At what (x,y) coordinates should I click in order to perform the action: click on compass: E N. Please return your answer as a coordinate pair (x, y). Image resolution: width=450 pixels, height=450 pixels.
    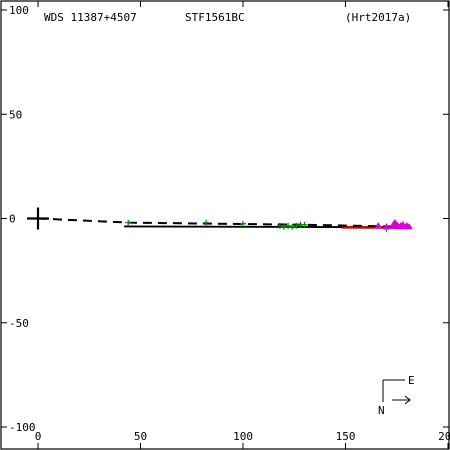
    Looking at the image, I should click on (396, 395).